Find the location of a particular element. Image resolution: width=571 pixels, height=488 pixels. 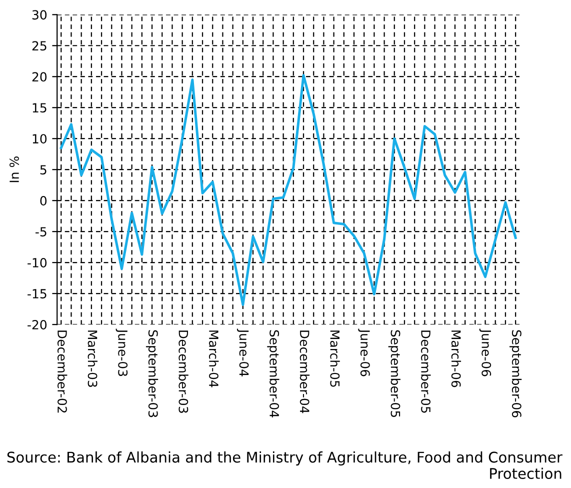

y-axis-title: In % is located at coordinates (14, 169).